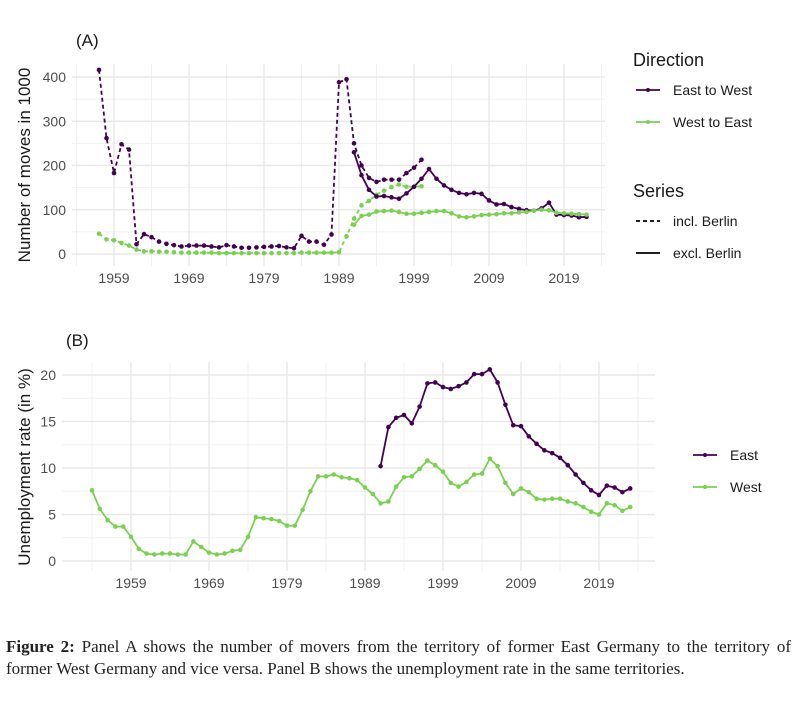 The width and height of the screenshot is (795, 714). I want to click on series-west-to-east-excl-berlin, so click(470, 217).